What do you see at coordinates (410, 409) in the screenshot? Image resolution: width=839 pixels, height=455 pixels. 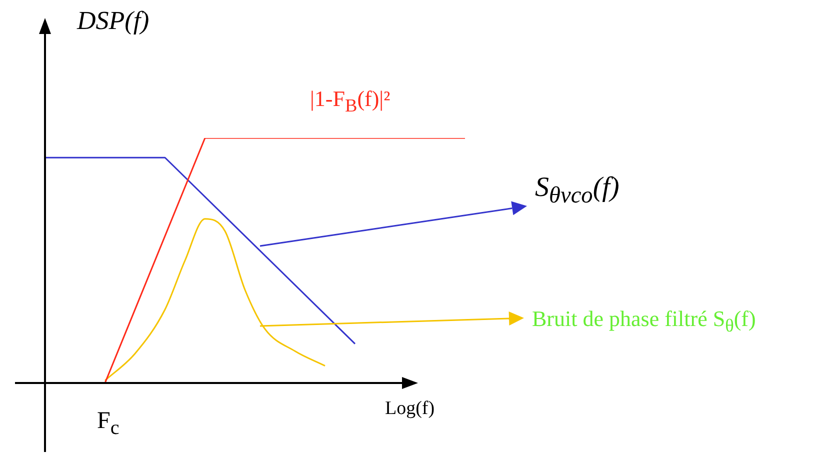 I see `x-axis-title: Log(f)` at bounding box center [410, 409].